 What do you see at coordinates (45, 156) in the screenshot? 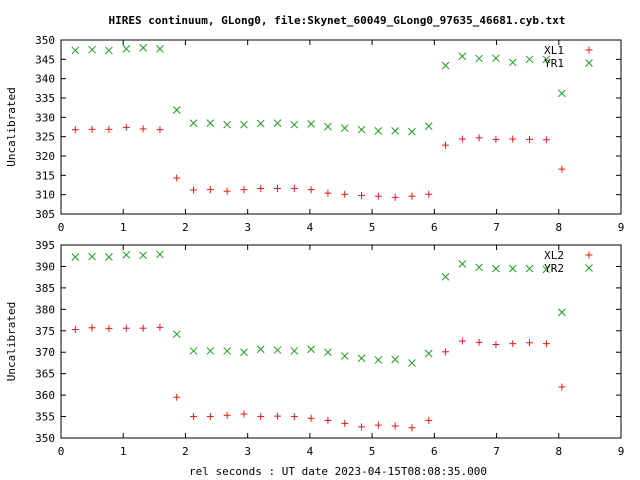
I see `y-tick-label: 320` at bounding box center [45, 156].